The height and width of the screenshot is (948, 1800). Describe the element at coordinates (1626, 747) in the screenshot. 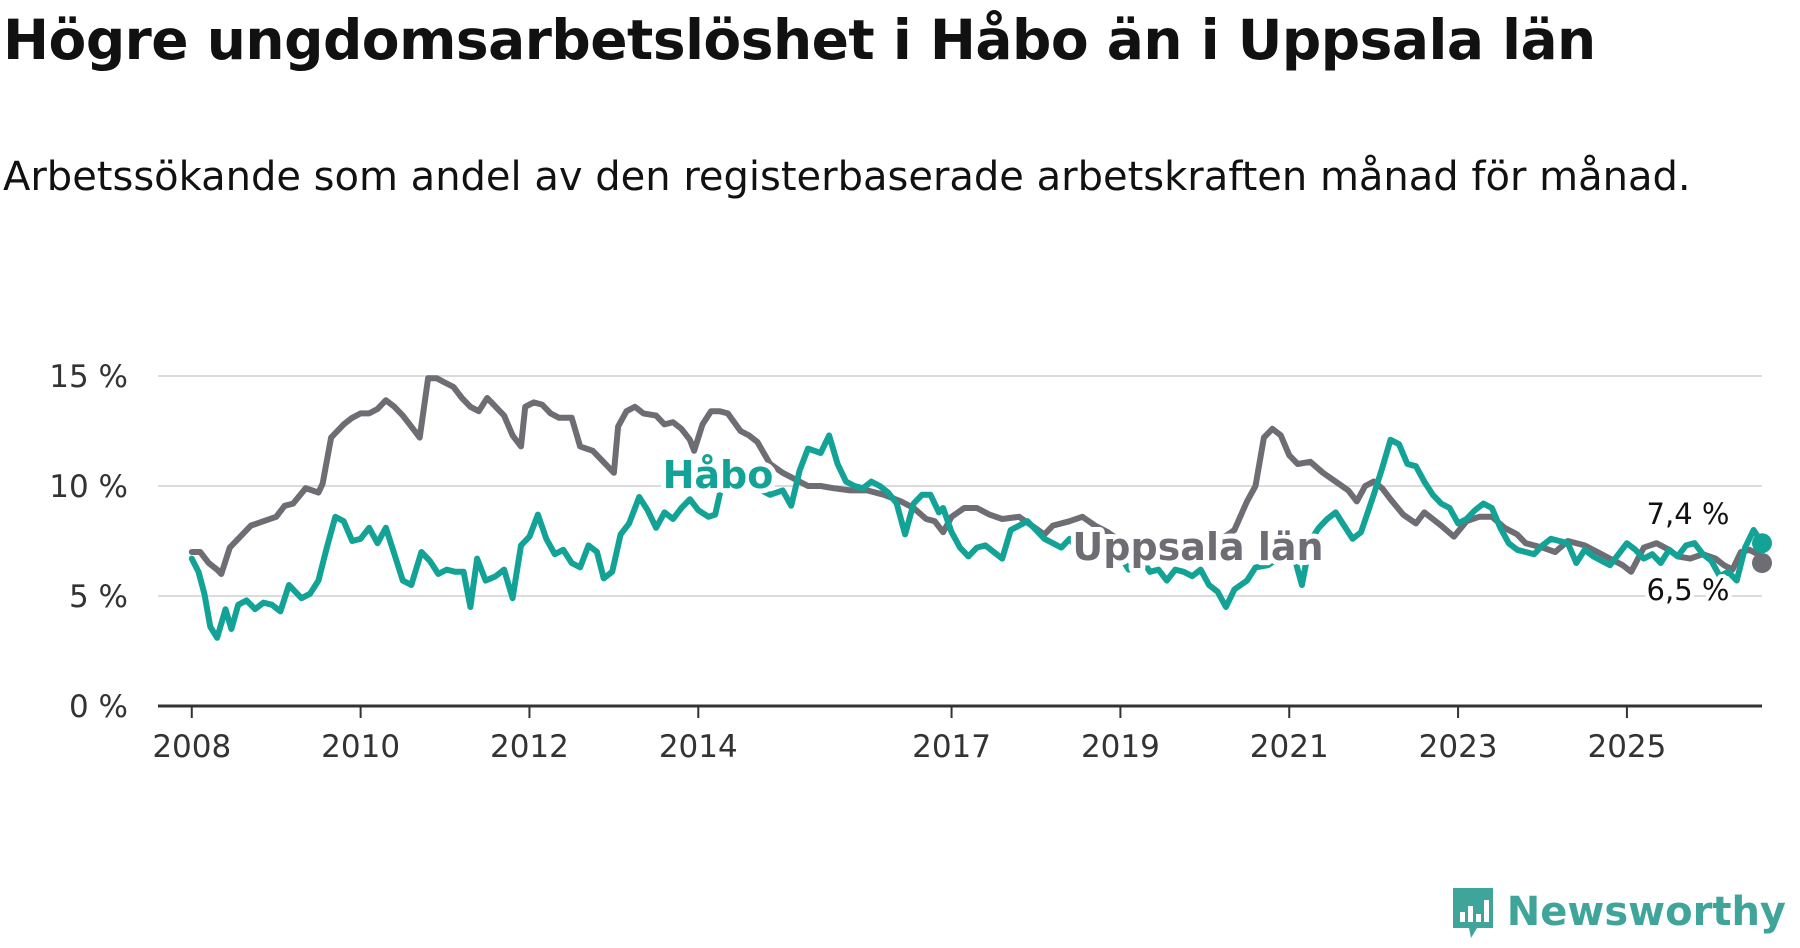

I see `x-tick-label: 2025` at that location.